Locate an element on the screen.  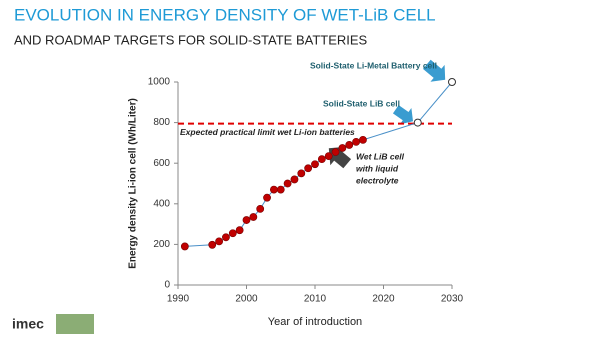
y-tick-label: 600 is located at coordinates (161, 163).